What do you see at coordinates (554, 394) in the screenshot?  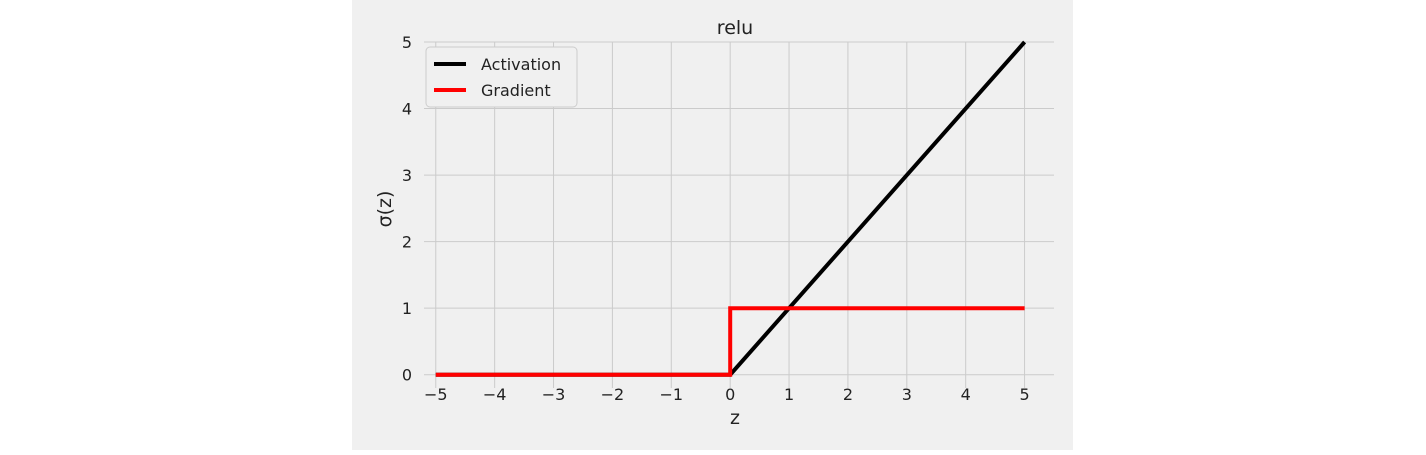 I see `x-tick-label: −3` at bounding box center [554, 394].